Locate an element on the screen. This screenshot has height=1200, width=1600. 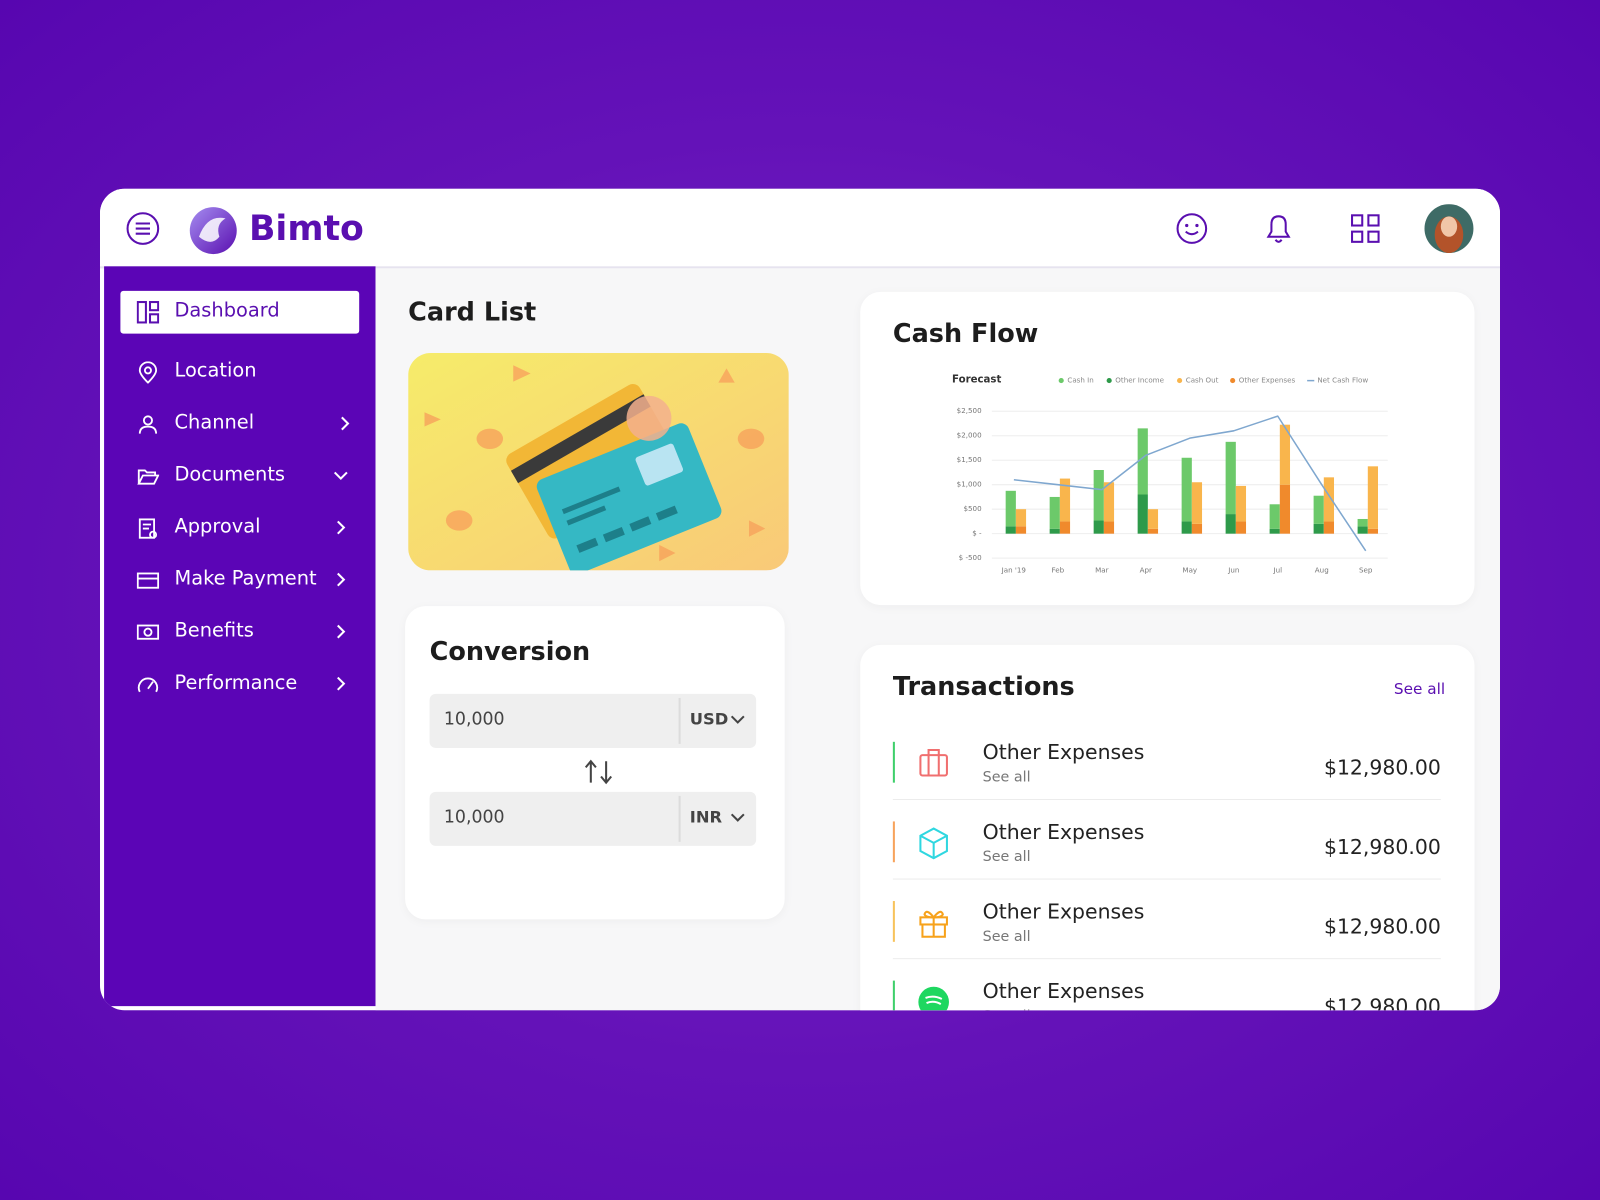
nav-item: Performance is located at coordinates (236, 682).